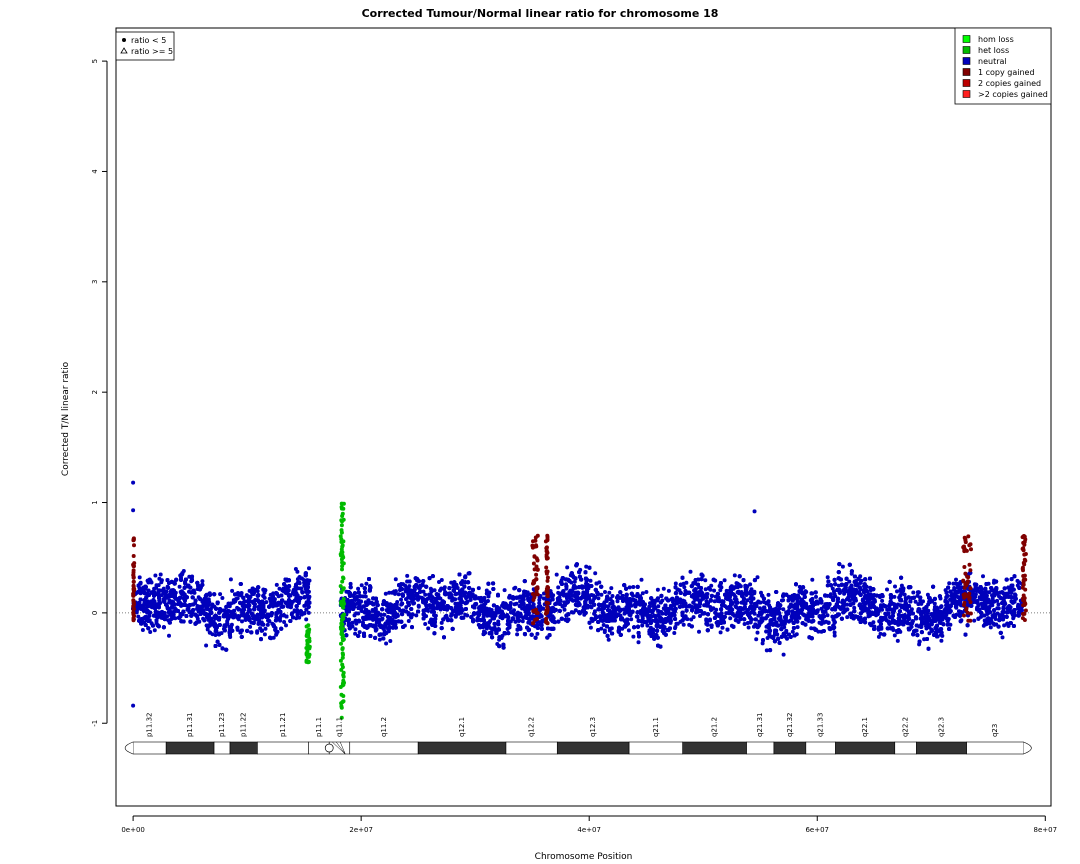 Image resolution: width=1080 pixels, height=864 pixels. Describe the element at coordinates (95, 502) in the screenshot. I see `y-tick-label: 1` at that location.